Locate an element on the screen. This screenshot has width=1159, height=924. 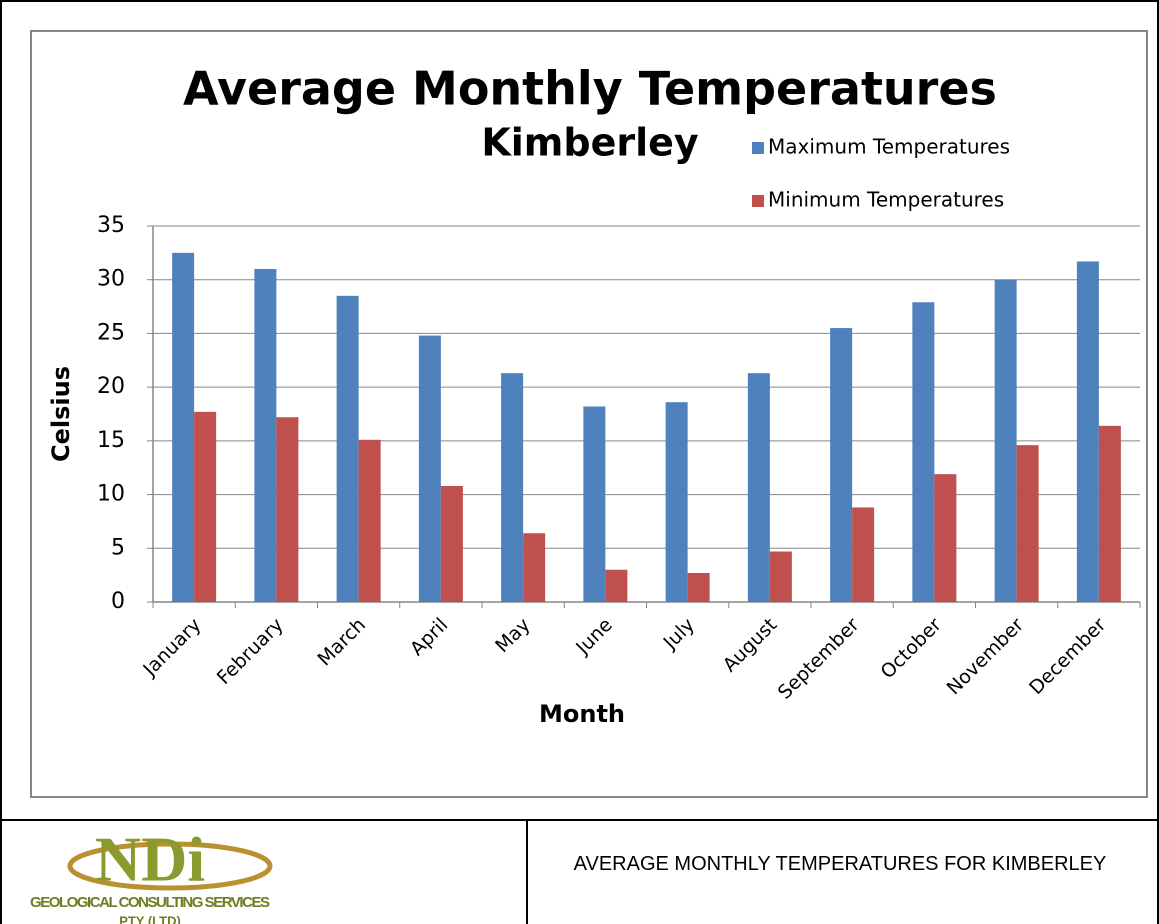
legend-label: Maximum Temperatures is located at coordinates (889, 147).